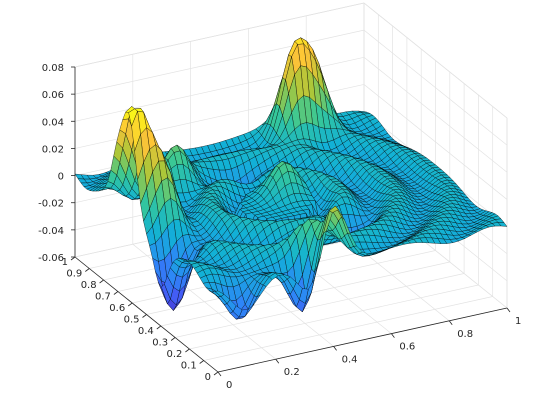 The width and height of the screenshot is (560, 420). I want to click on y-tick-label: 0.5, so click(132, 320).